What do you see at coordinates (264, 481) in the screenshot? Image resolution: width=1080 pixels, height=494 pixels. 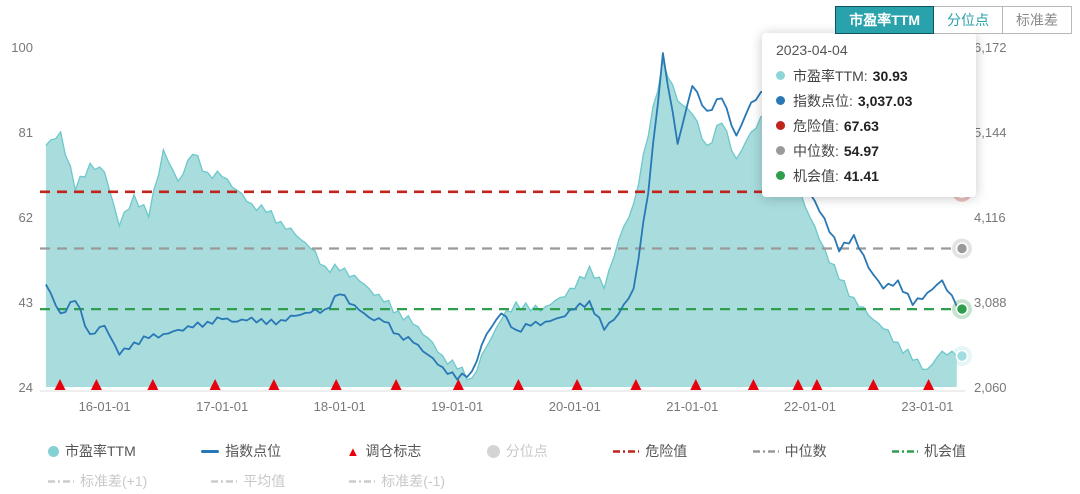 I see `legend-label: 平均值` at bounding box center [264, 481].